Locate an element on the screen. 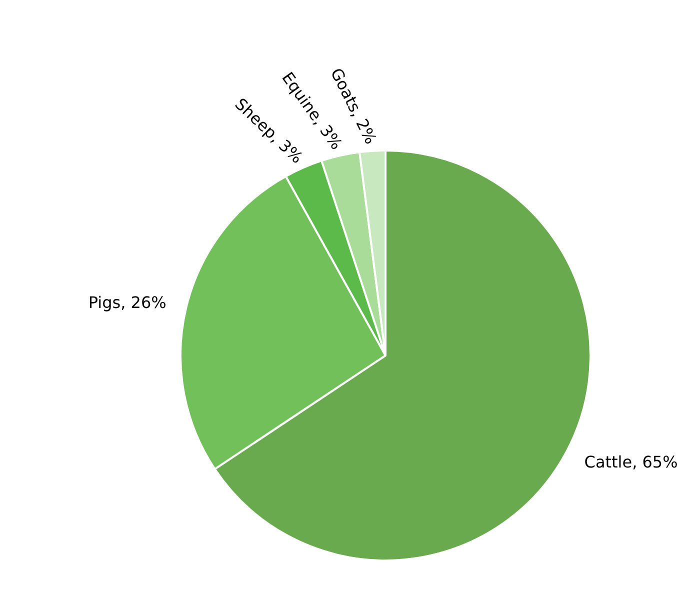  slice-label: Pigs, 26% is located at coordinates (127, 302).